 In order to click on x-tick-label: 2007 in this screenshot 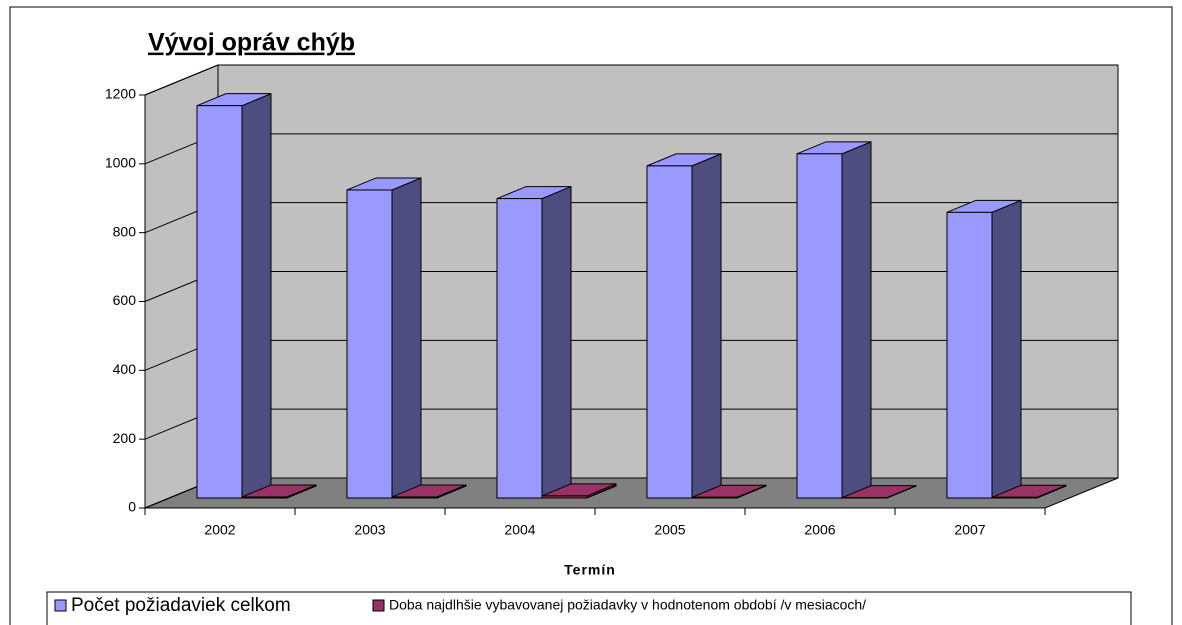, I will do `click(969, 530)`.